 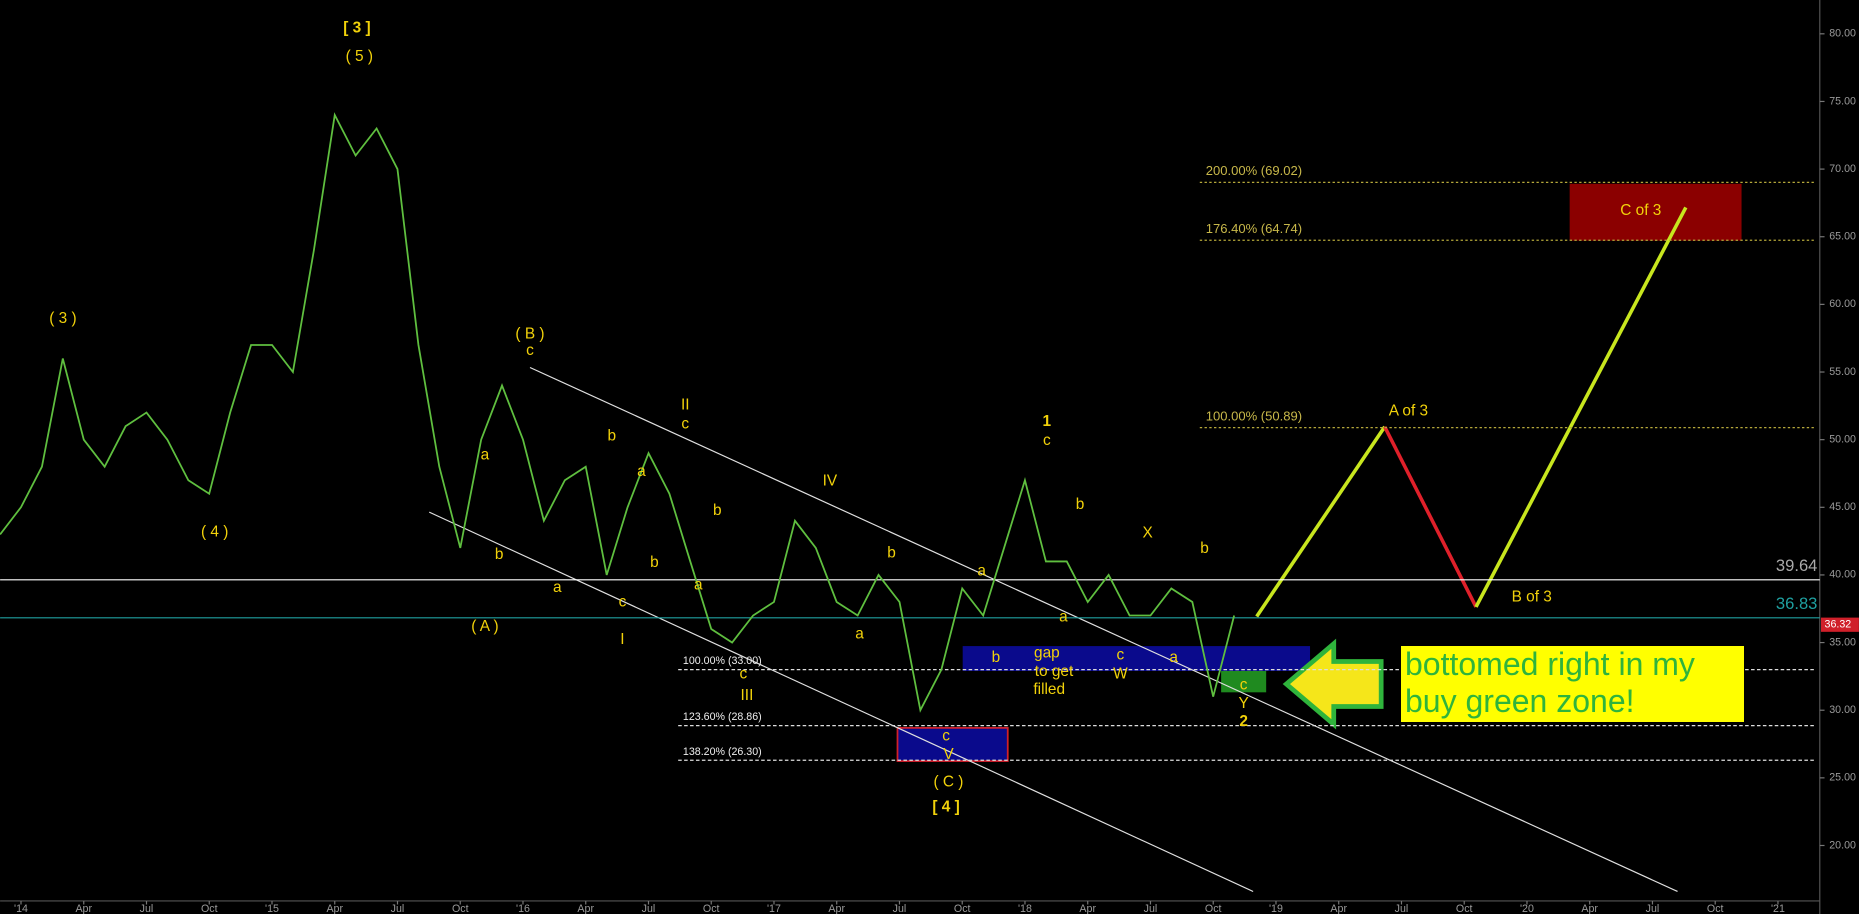 What do you see at coordinates (1842, 845) in the screenshot?
I see `y-tick-label: 20.00` at bounding box center [1842, 845].